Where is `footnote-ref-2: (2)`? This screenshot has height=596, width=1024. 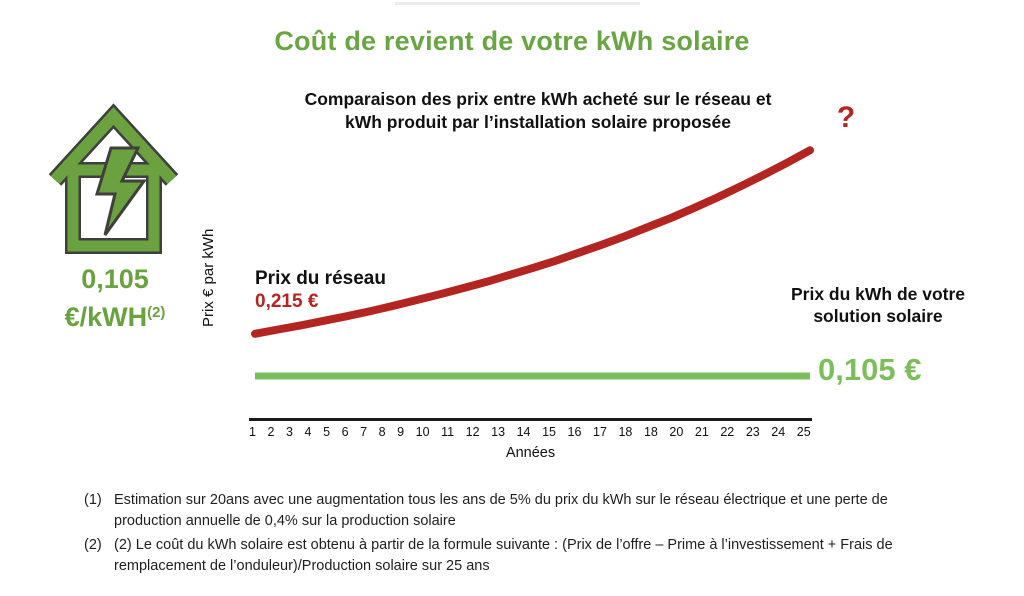
footnote-ref-2: (2) is located at coordinates (156, 312).